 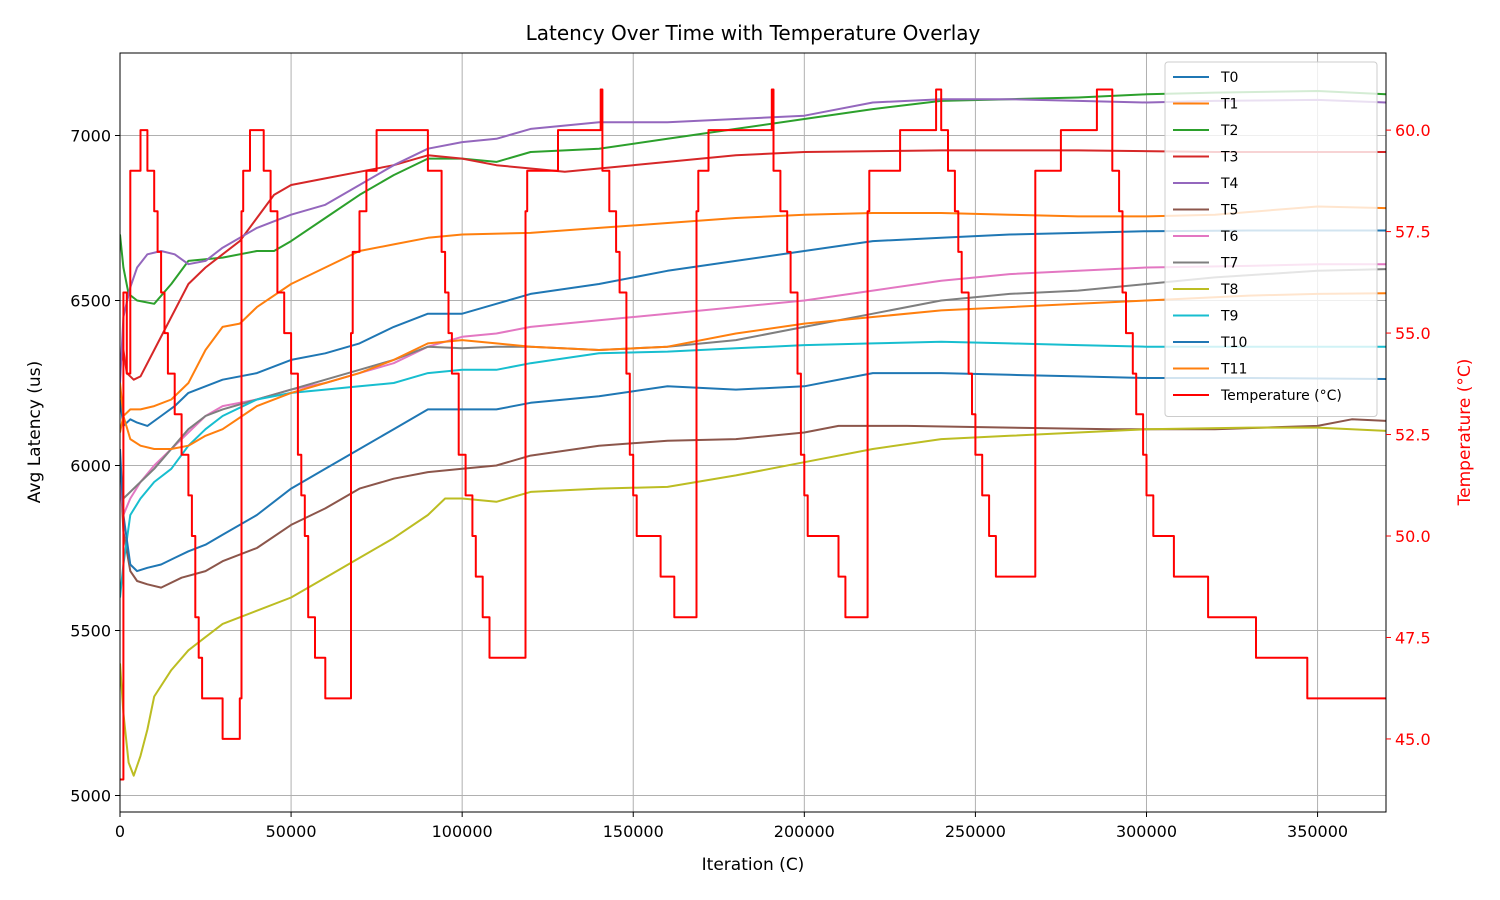 What do you see at coordinates (1229, 131) in the screenshot?
I see `legend-label: T2` at bounding box center [1229, 131].